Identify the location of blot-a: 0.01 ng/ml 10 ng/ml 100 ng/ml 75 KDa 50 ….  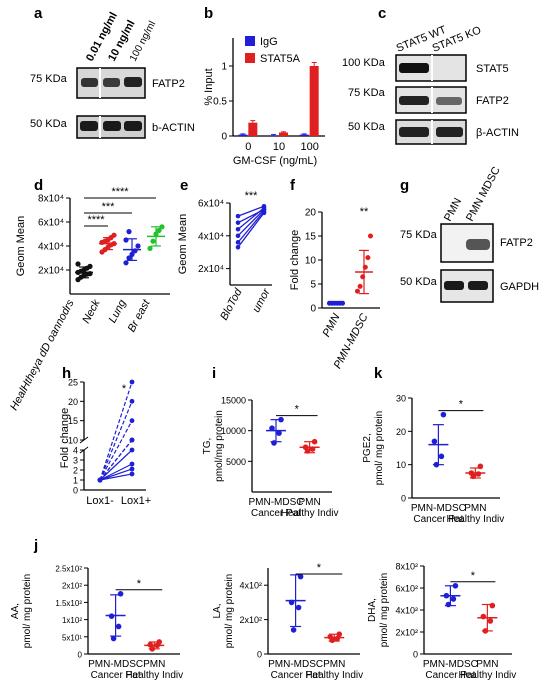
(112, 74).